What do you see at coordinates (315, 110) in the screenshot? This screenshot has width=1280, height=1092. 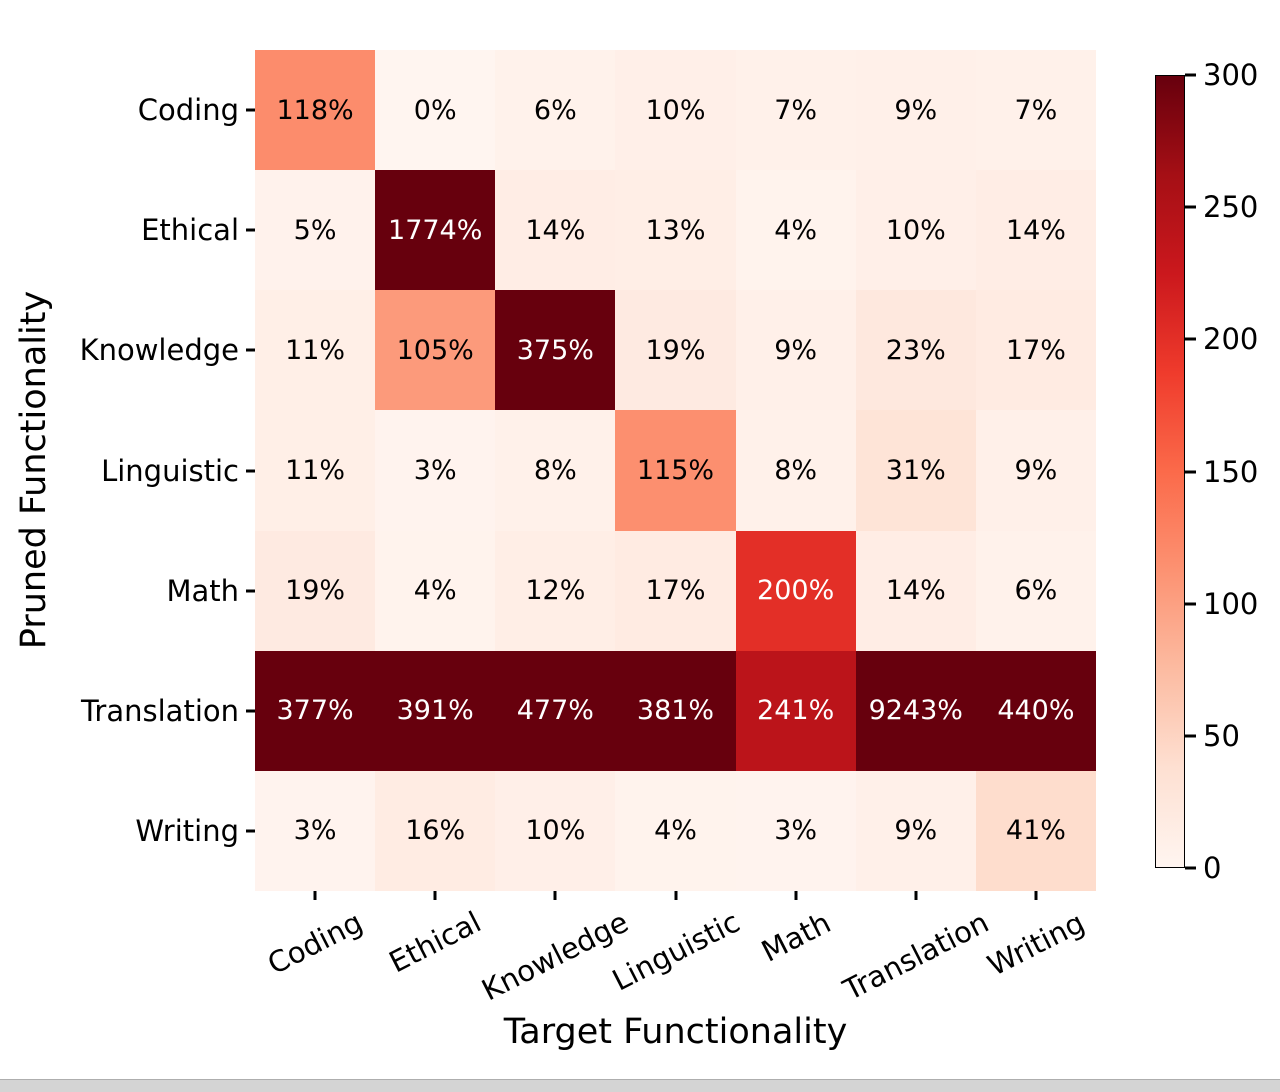 I see `heatmap-cell: 118%` at bounding box center [315, 110].